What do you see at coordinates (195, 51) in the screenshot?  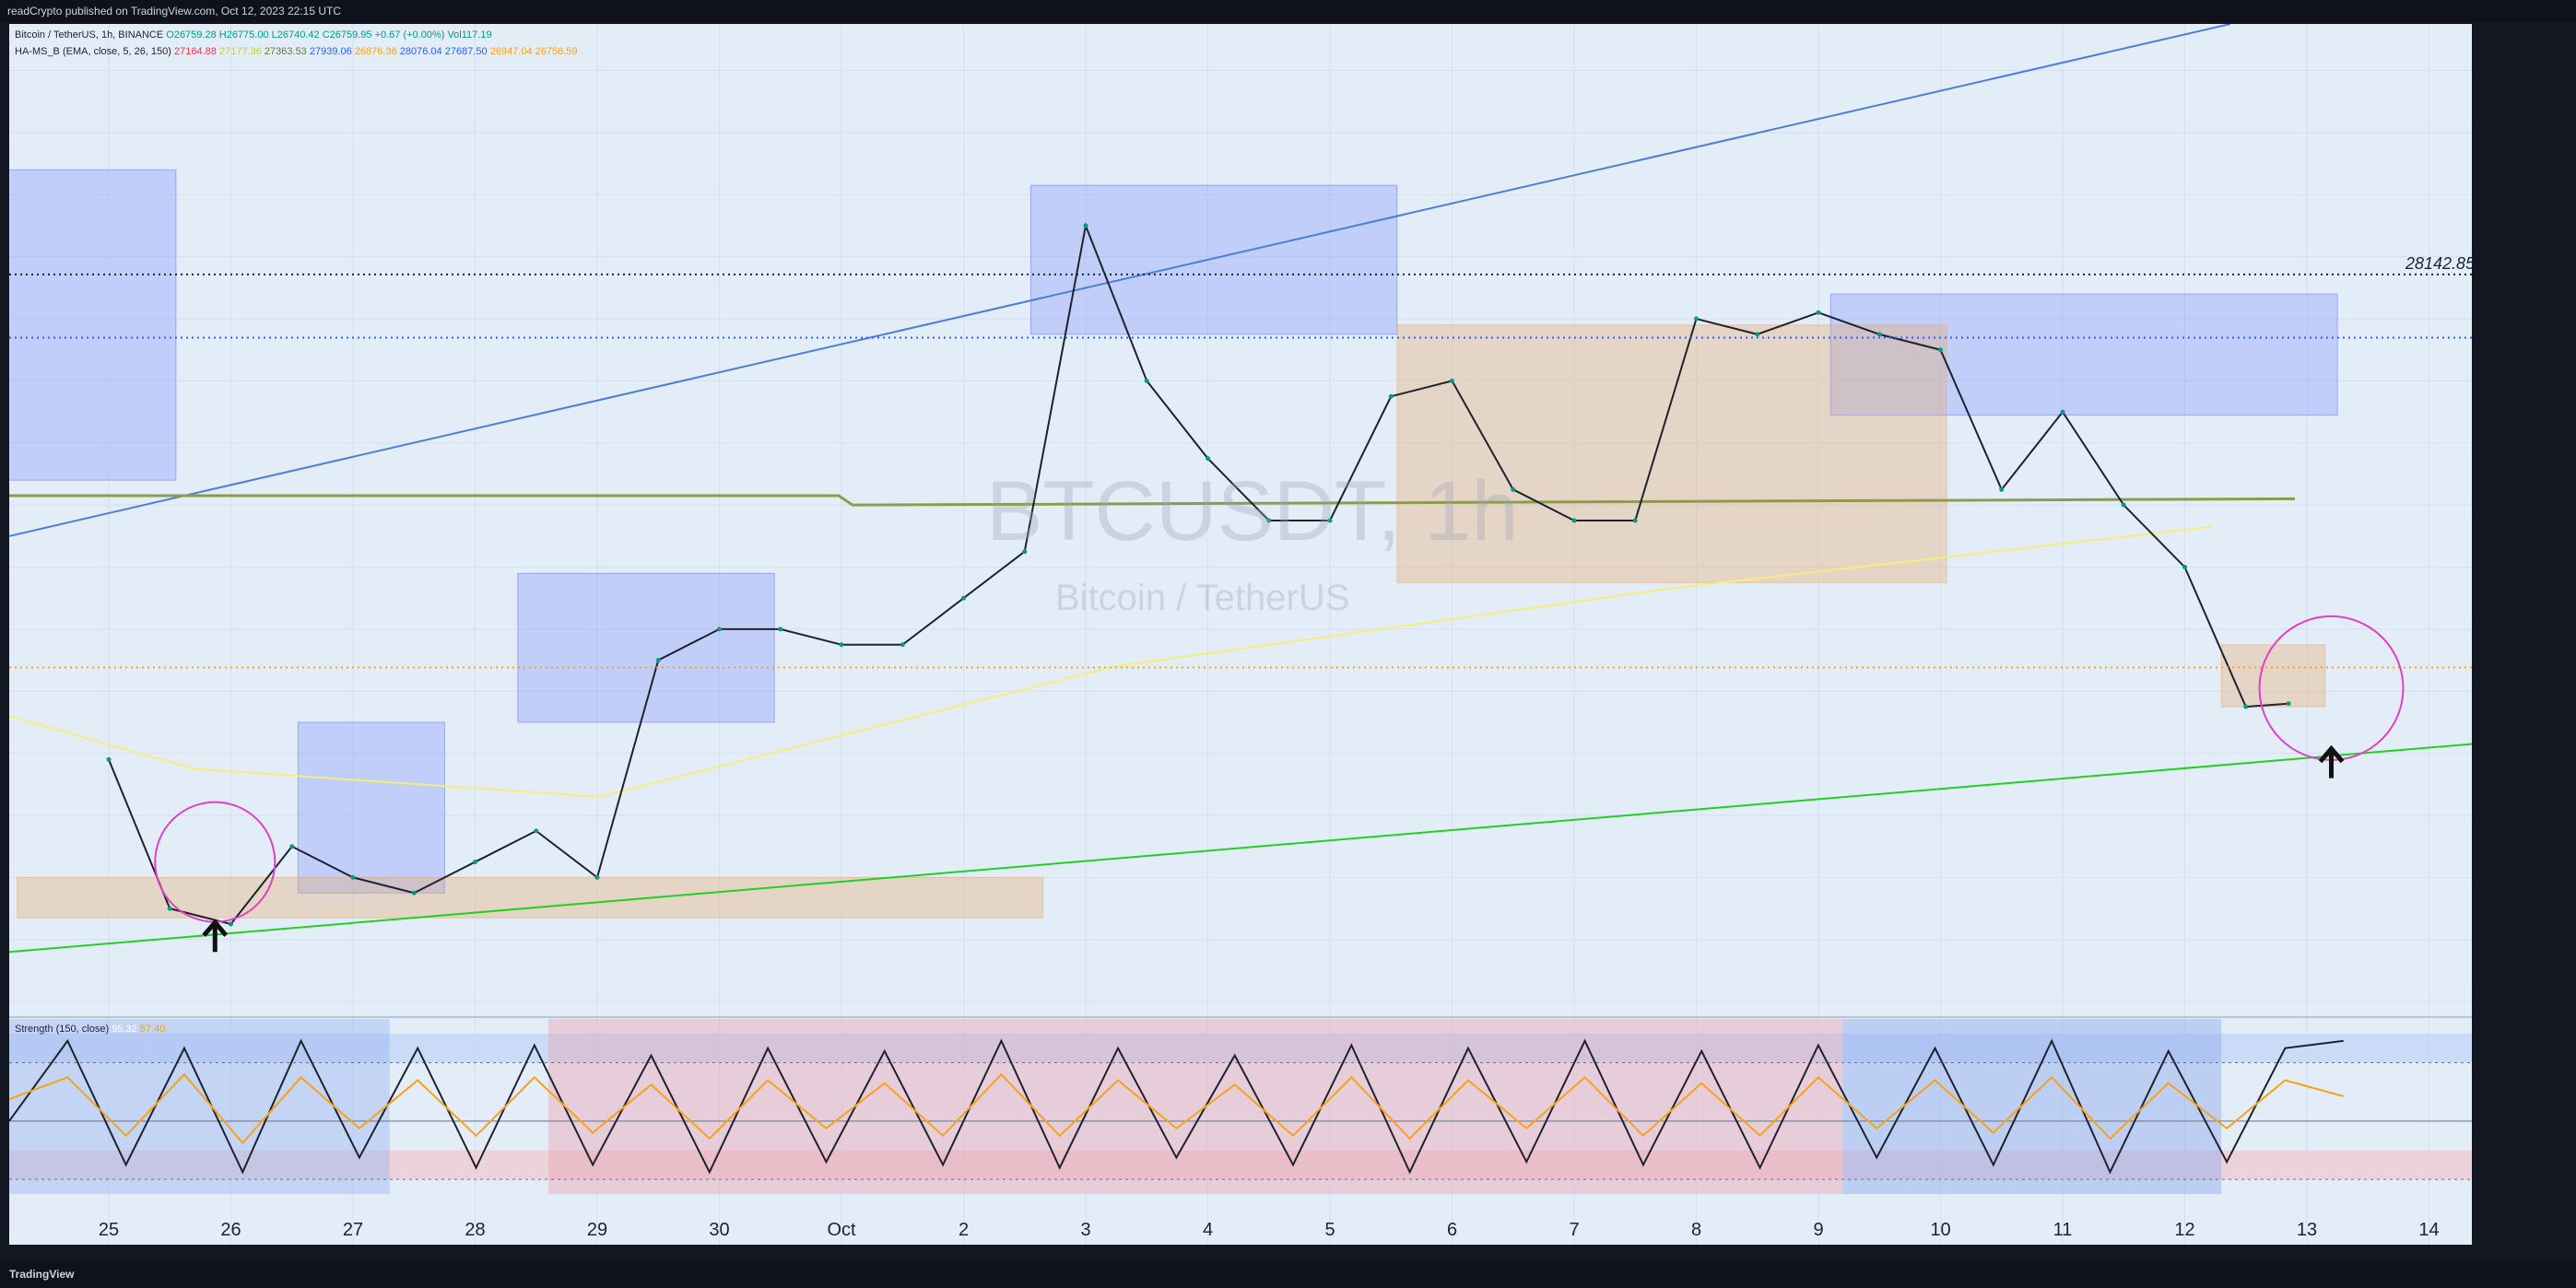 I see `indicator-value: 27164.88` at bounding box center [195, 51].